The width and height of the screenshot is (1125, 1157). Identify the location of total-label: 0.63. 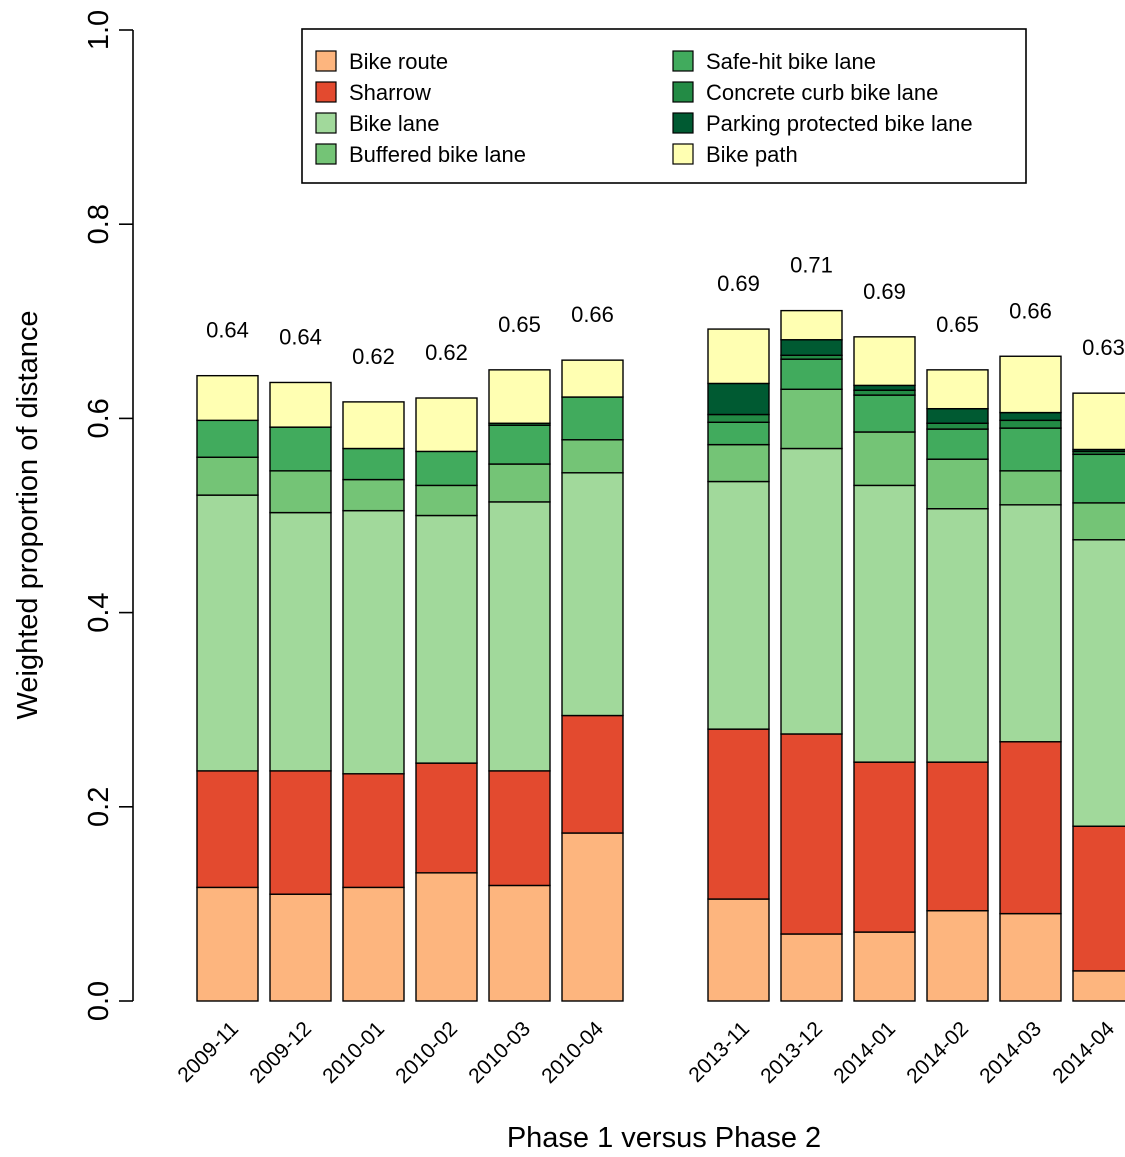
(1103, 347).